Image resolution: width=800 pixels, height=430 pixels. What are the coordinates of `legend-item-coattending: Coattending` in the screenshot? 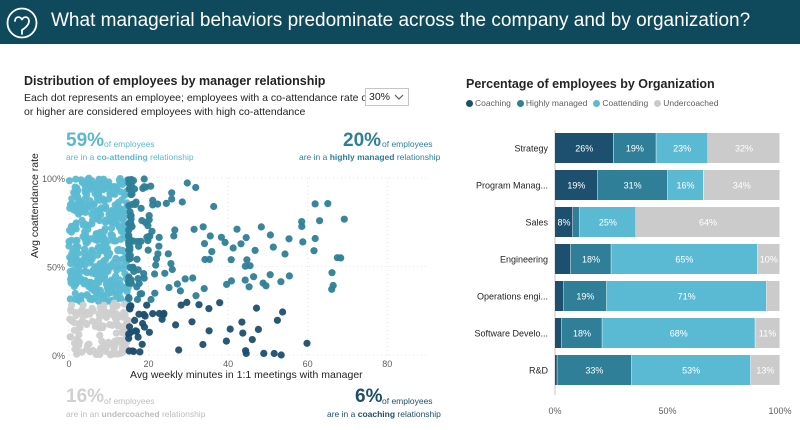 It's located at (620, 103).